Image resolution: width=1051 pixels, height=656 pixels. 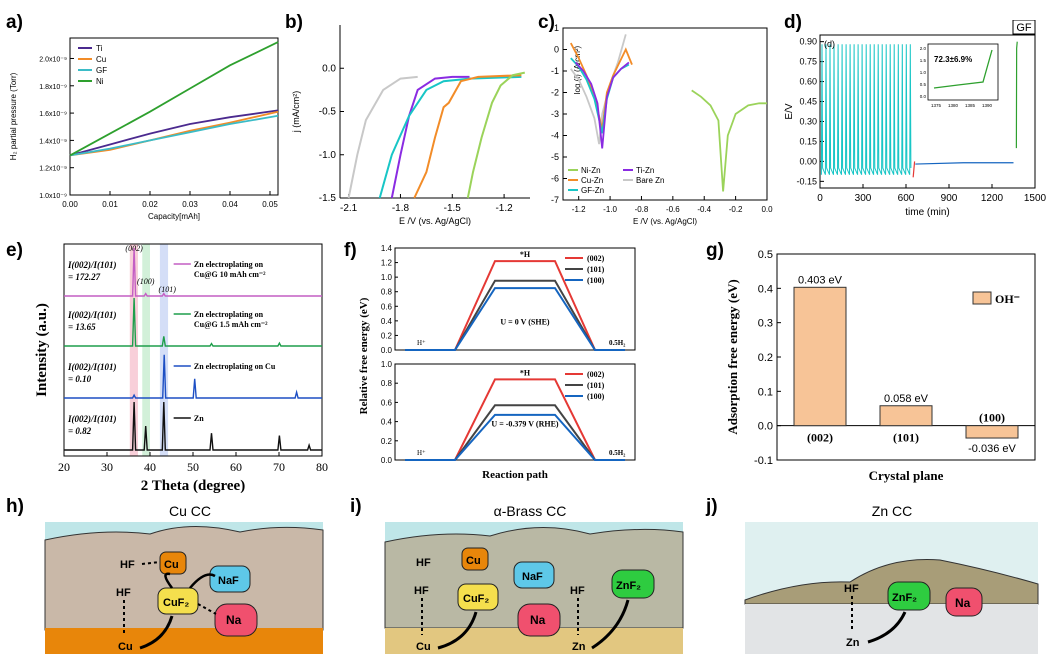 What do you see at coordinates (820, 356) in the screenshot?
I see `bar-(002)` at bounding box center [820, 356].